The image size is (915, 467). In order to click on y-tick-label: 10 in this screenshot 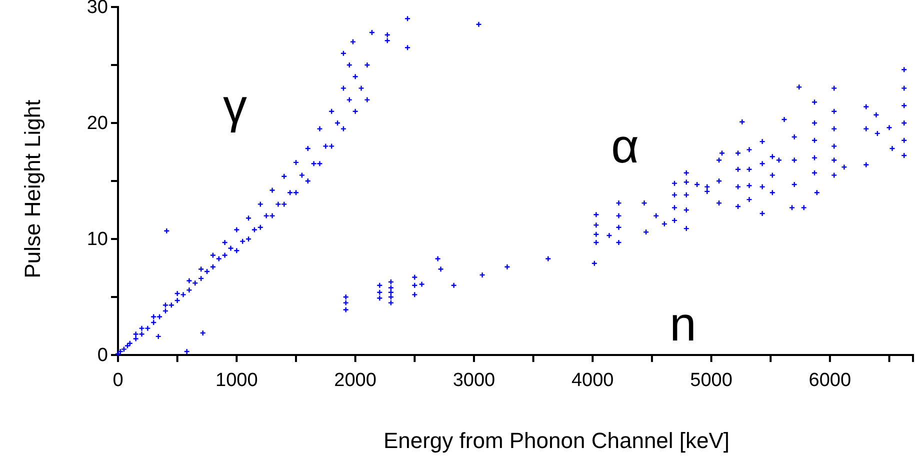, I will do `click(97, 239)`.